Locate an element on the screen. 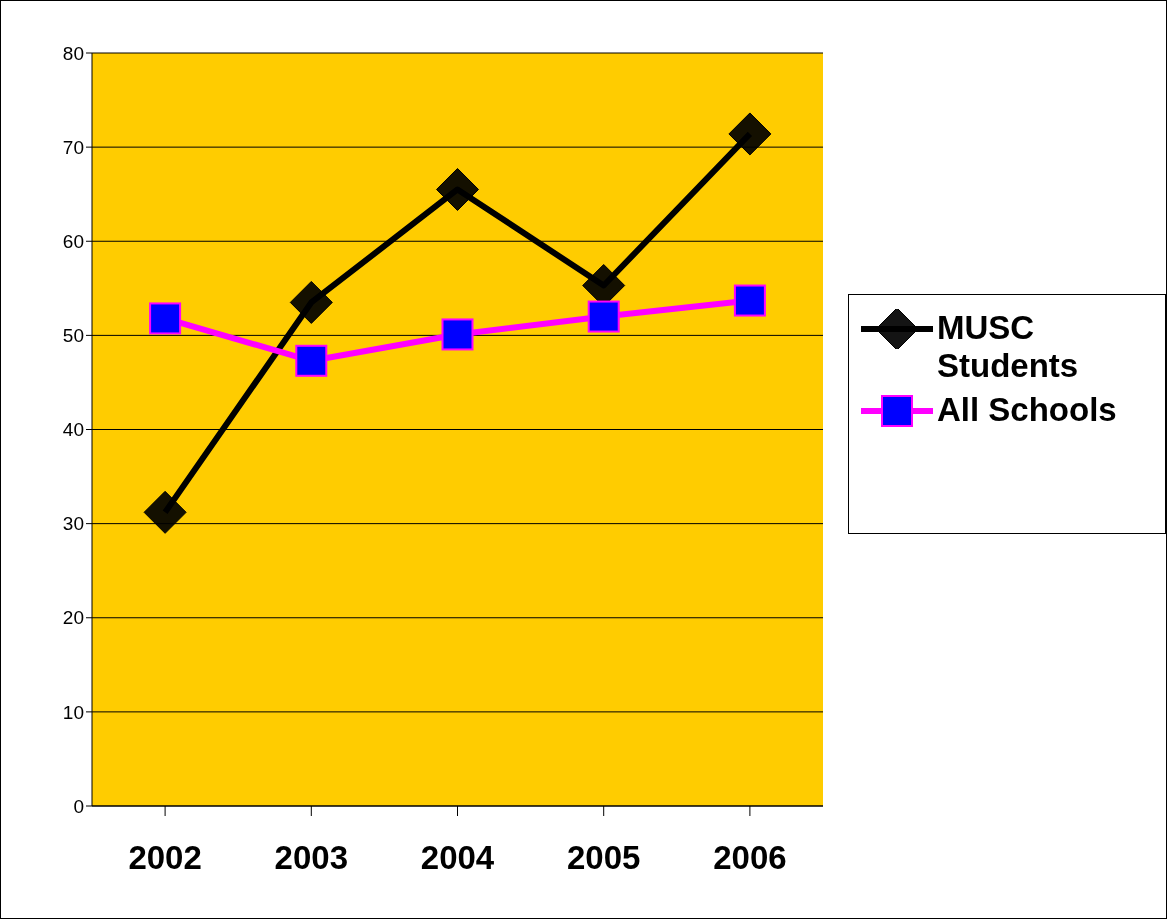 Image resolution: width=1167 pixels, height=919 pixels. legend-label: All Schools is located at coordinates (1027, 410).